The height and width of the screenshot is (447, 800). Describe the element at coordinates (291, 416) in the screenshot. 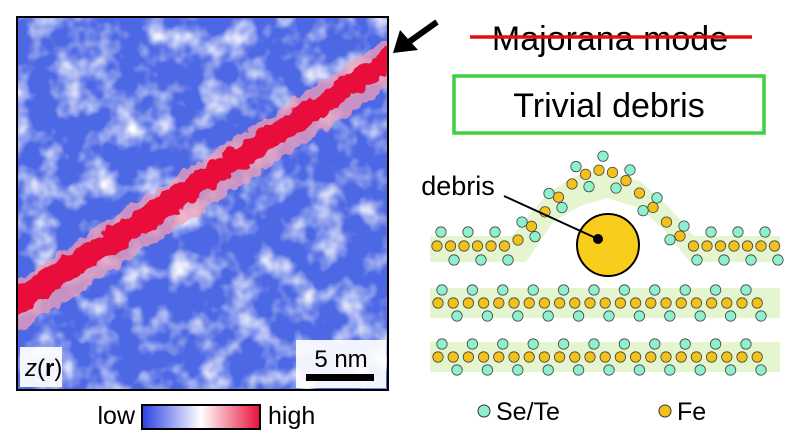

I see `colorbar-high-label: high` at that location.